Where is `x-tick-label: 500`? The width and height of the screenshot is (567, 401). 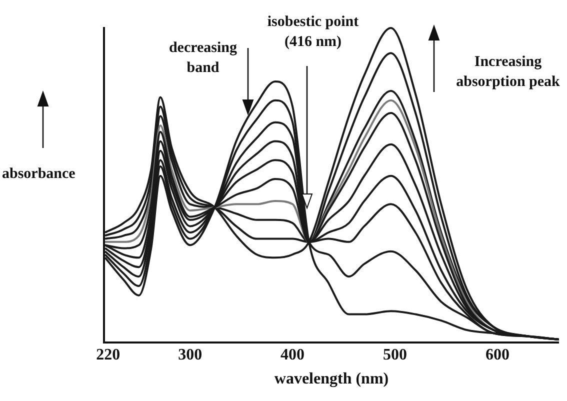
x-tick-label: 500 is located at coordinates (395, 355).